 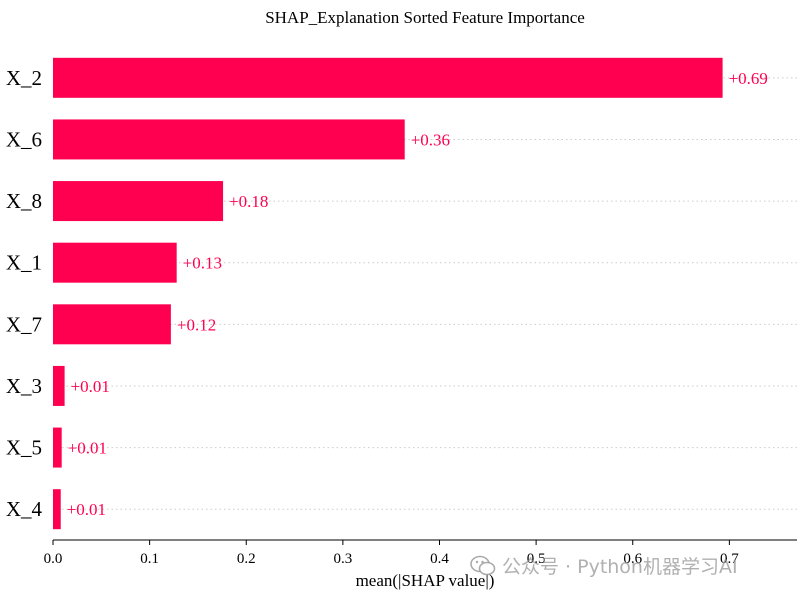 I want to click on y-label-X_6: X_6, so click(x=24, y=139).